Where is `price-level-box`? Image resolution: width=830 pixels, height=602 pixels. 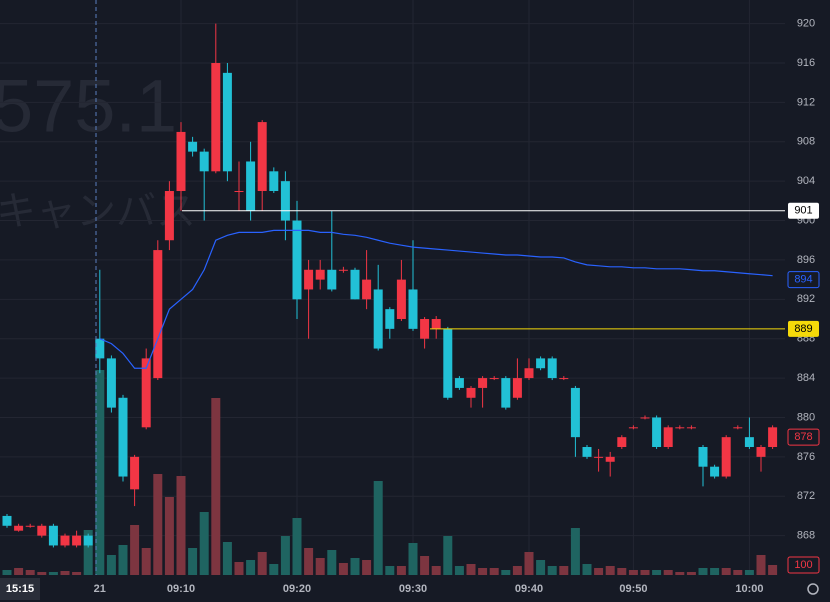 price-level-box is located at coordinates (803, 328).